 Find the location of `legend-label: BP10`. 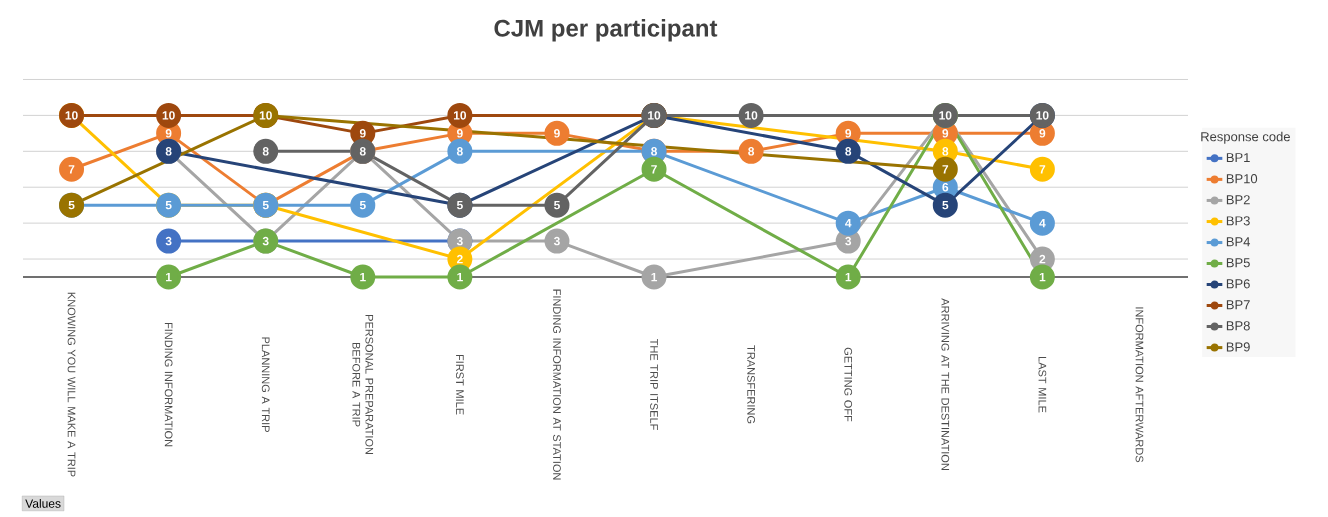

legend-label: BP10 is located at coordinates (1242, 179).